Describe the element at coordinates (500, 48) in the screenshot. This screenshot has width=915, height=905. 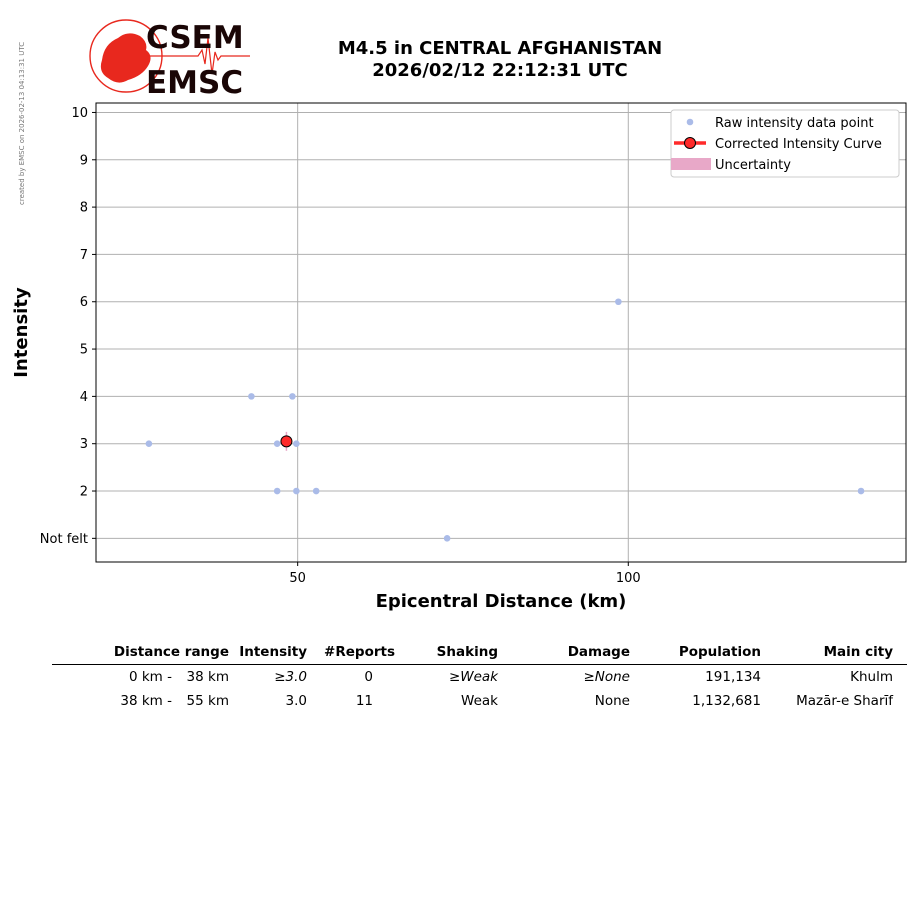
I see `title-event: M4.5 in CENTRAL AFGHANISTAN` at that location.